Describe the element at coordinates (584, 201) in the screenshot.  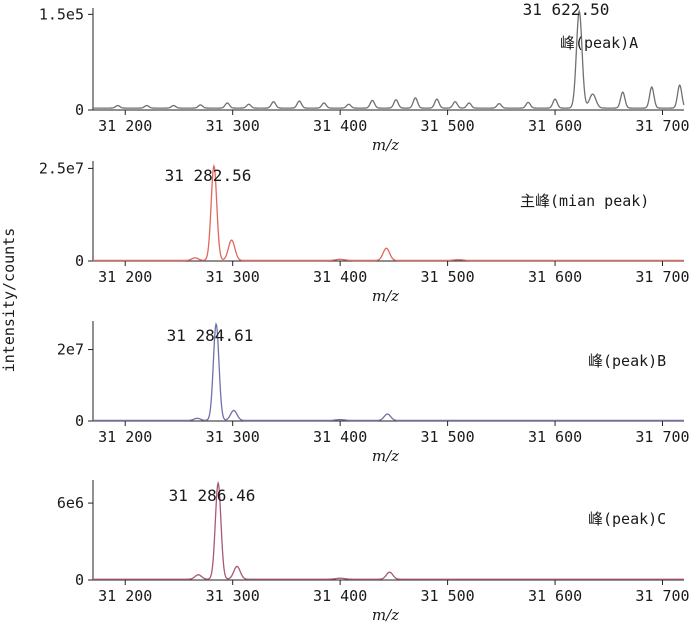
I see `panel-label: 主峰(mian peak)` at that location.